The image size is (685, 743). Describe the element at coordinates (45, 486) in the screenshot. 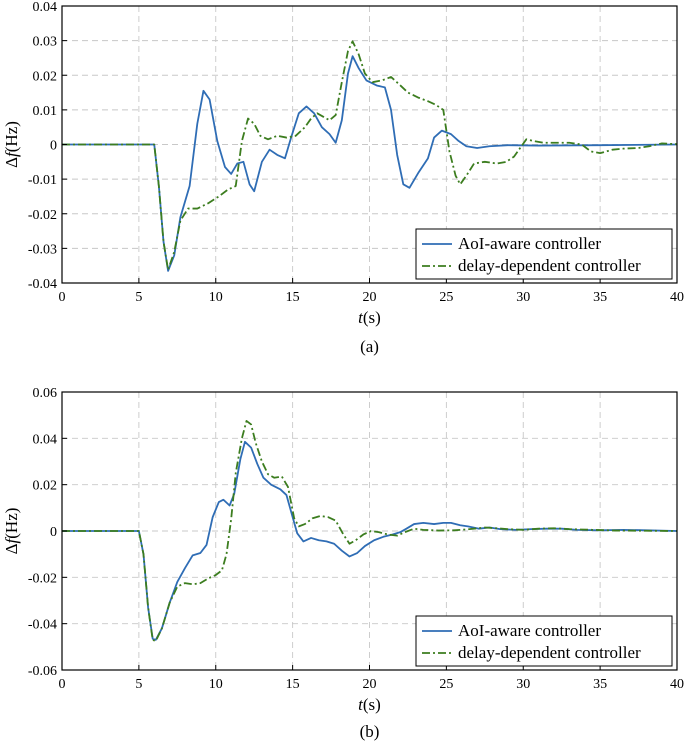

I see `panel-b-y-tick-label: 0.02` at that location.